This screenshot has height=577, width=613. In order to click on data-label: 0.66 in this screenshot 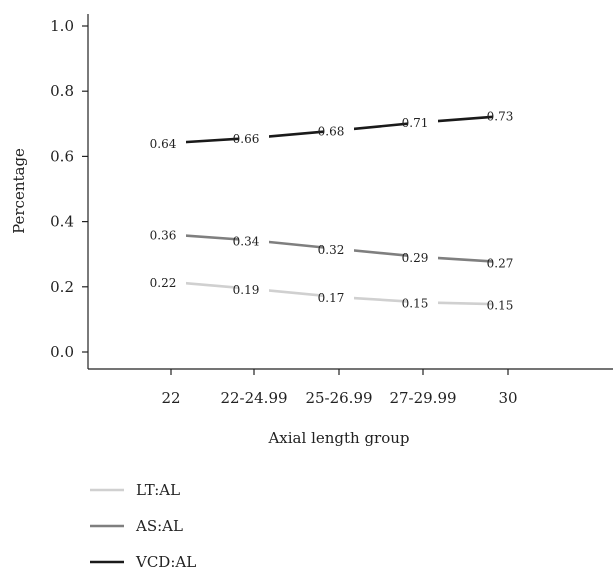, I will do `click(246, 139)`.